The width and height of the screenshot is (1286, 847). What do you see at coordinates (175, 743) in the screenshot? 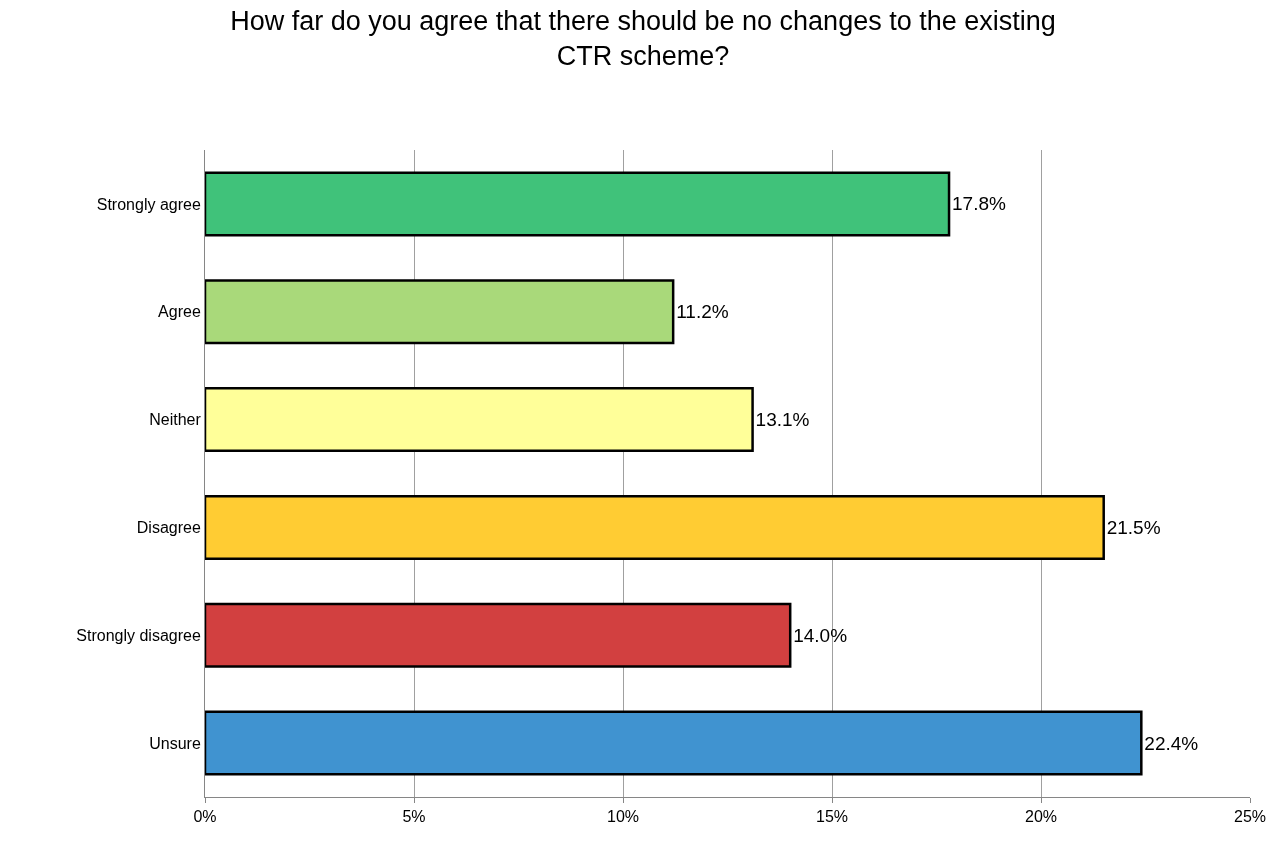
I see `y-tick-label: Unsure` at bounding box center [175, 743].